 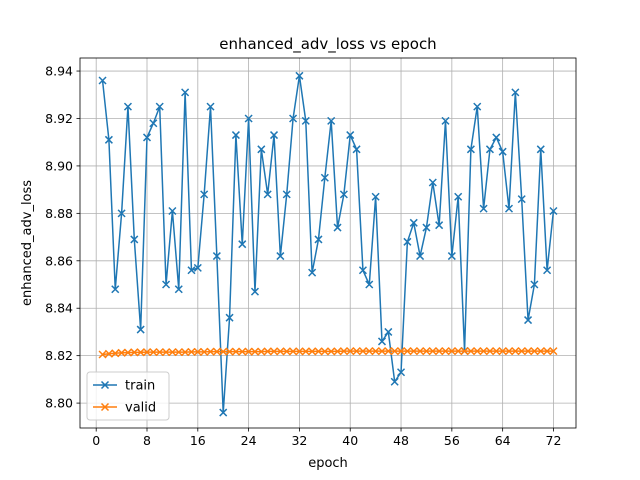 I want to click on series-valid, so click(x=328, y=353).